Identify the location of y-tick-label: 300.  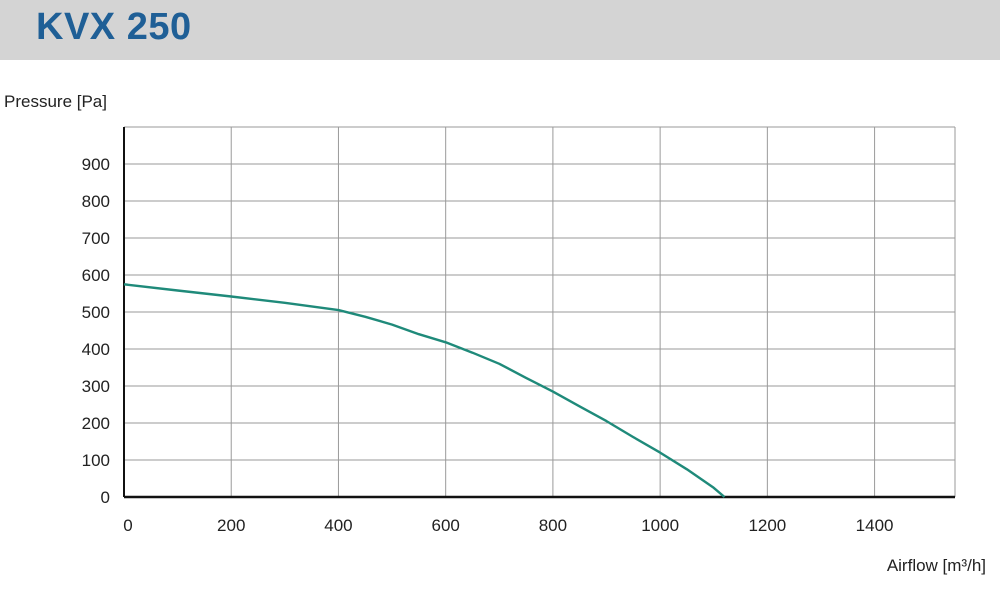
(96, 386).